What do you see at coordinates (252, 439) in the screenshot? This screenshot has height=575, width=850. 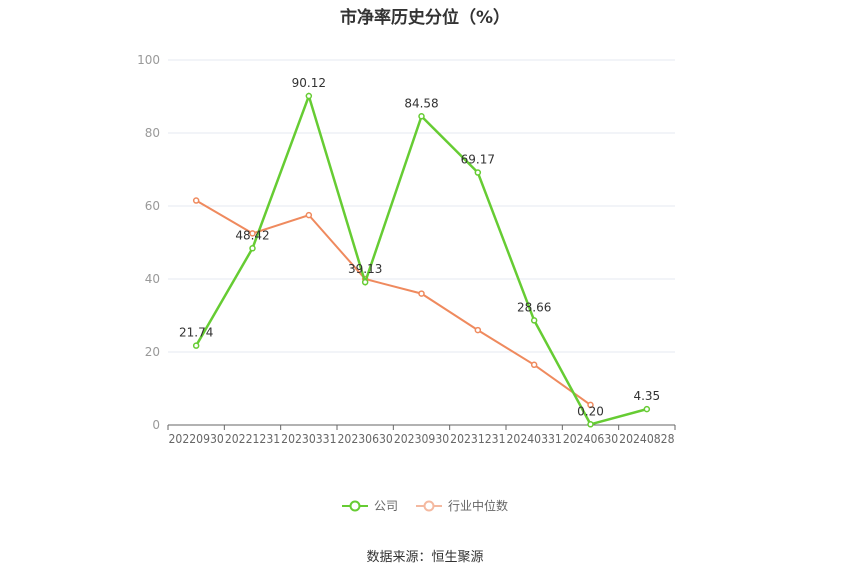 I see `x-tick-label: 20221231` at bounding box center [252, 439].